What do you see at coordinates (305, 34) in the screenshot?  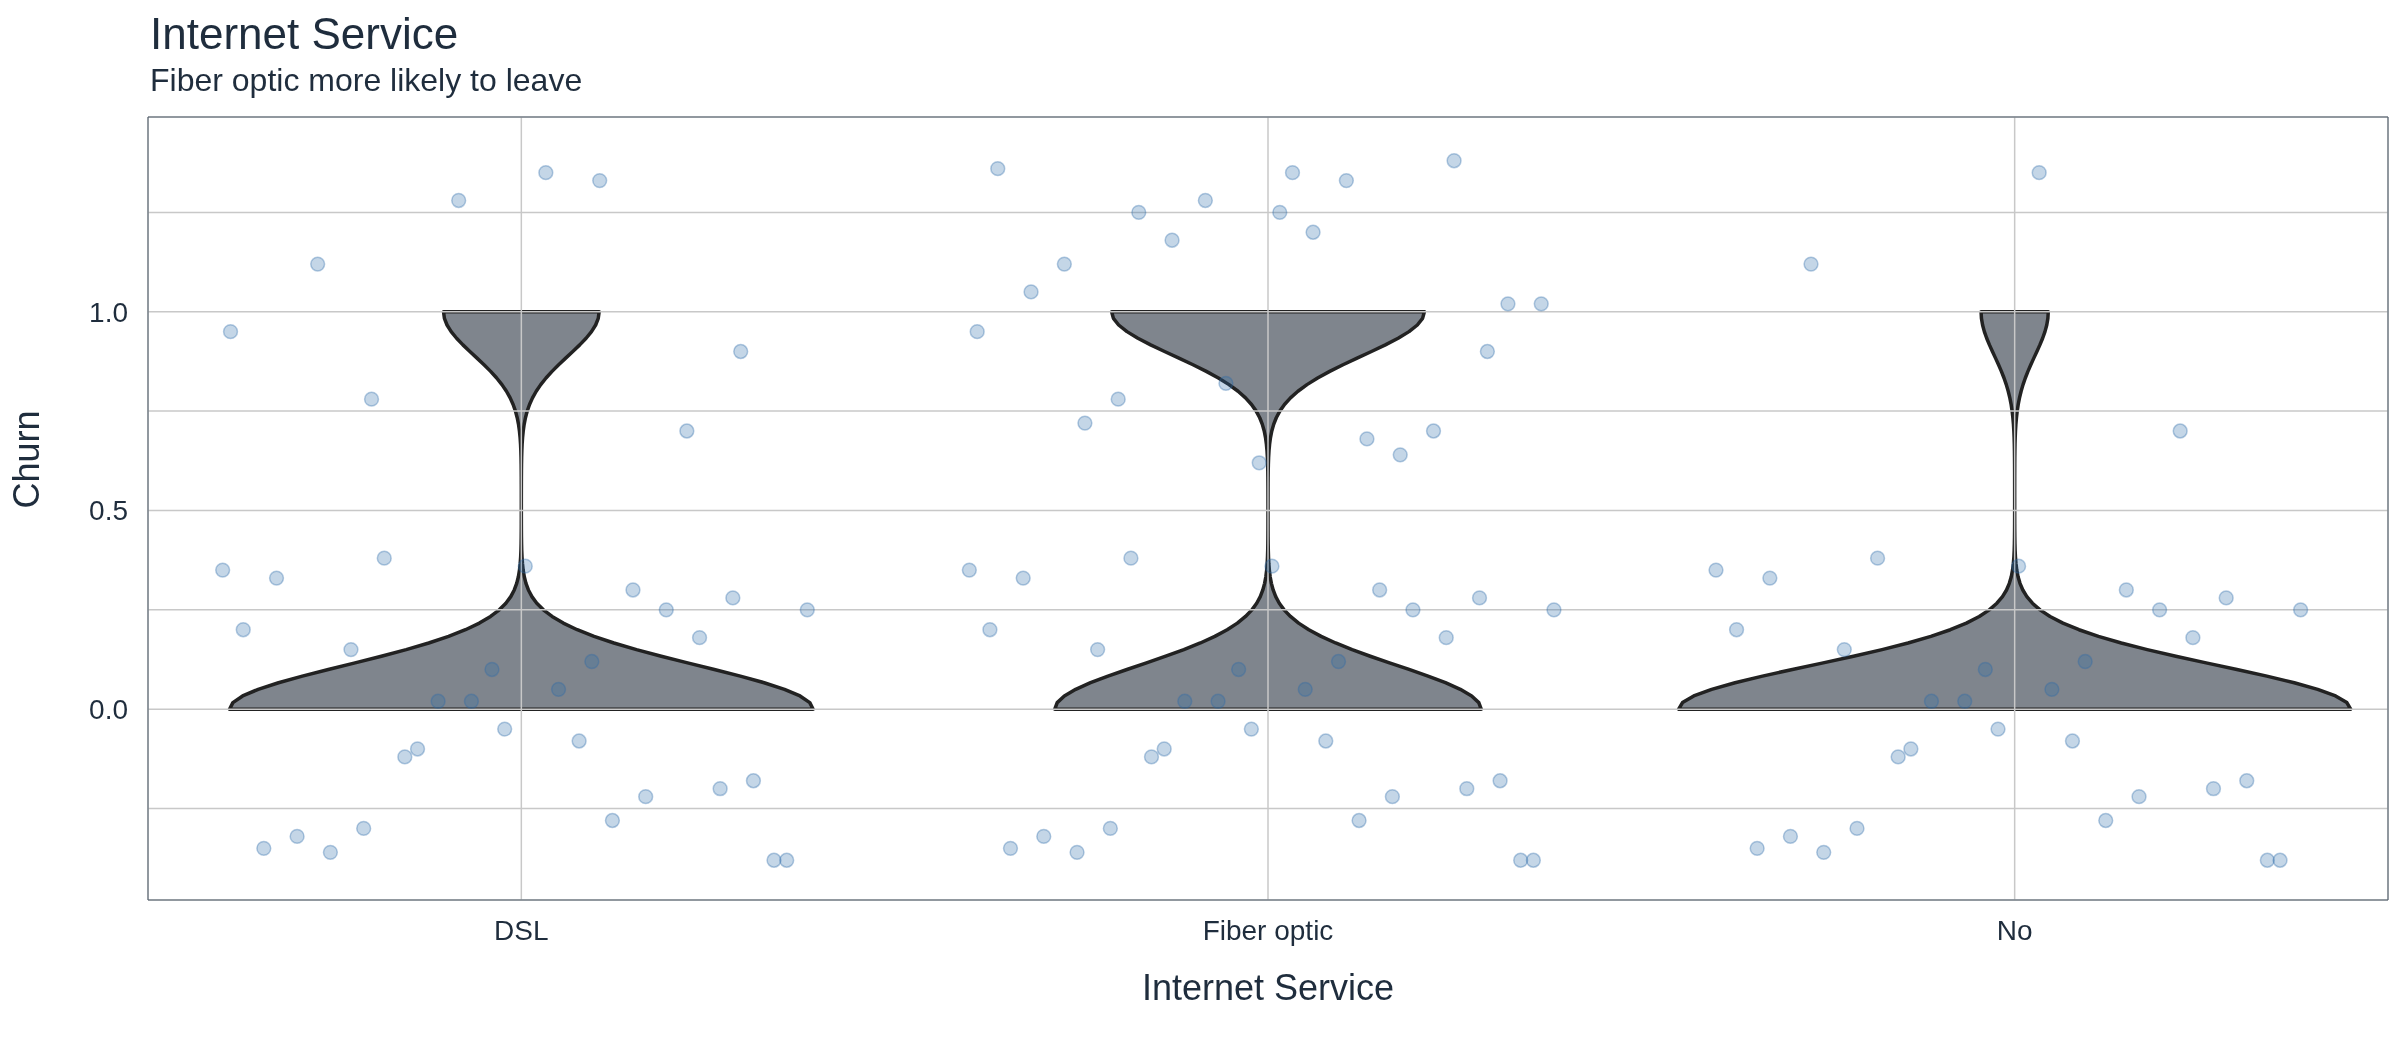 I see `chart-title: Internet Service` at bounding box center [305, 34].